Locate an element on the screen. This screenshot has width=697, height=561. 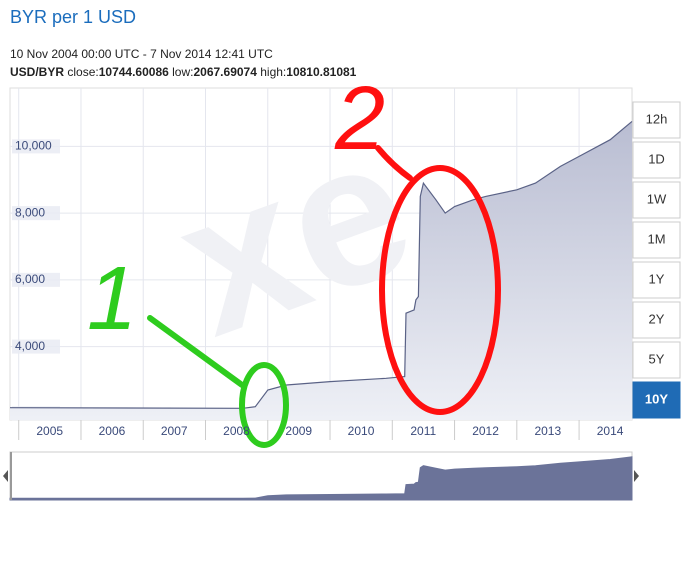
x-tick-label: 2014 is located at coordinates (610, 431).